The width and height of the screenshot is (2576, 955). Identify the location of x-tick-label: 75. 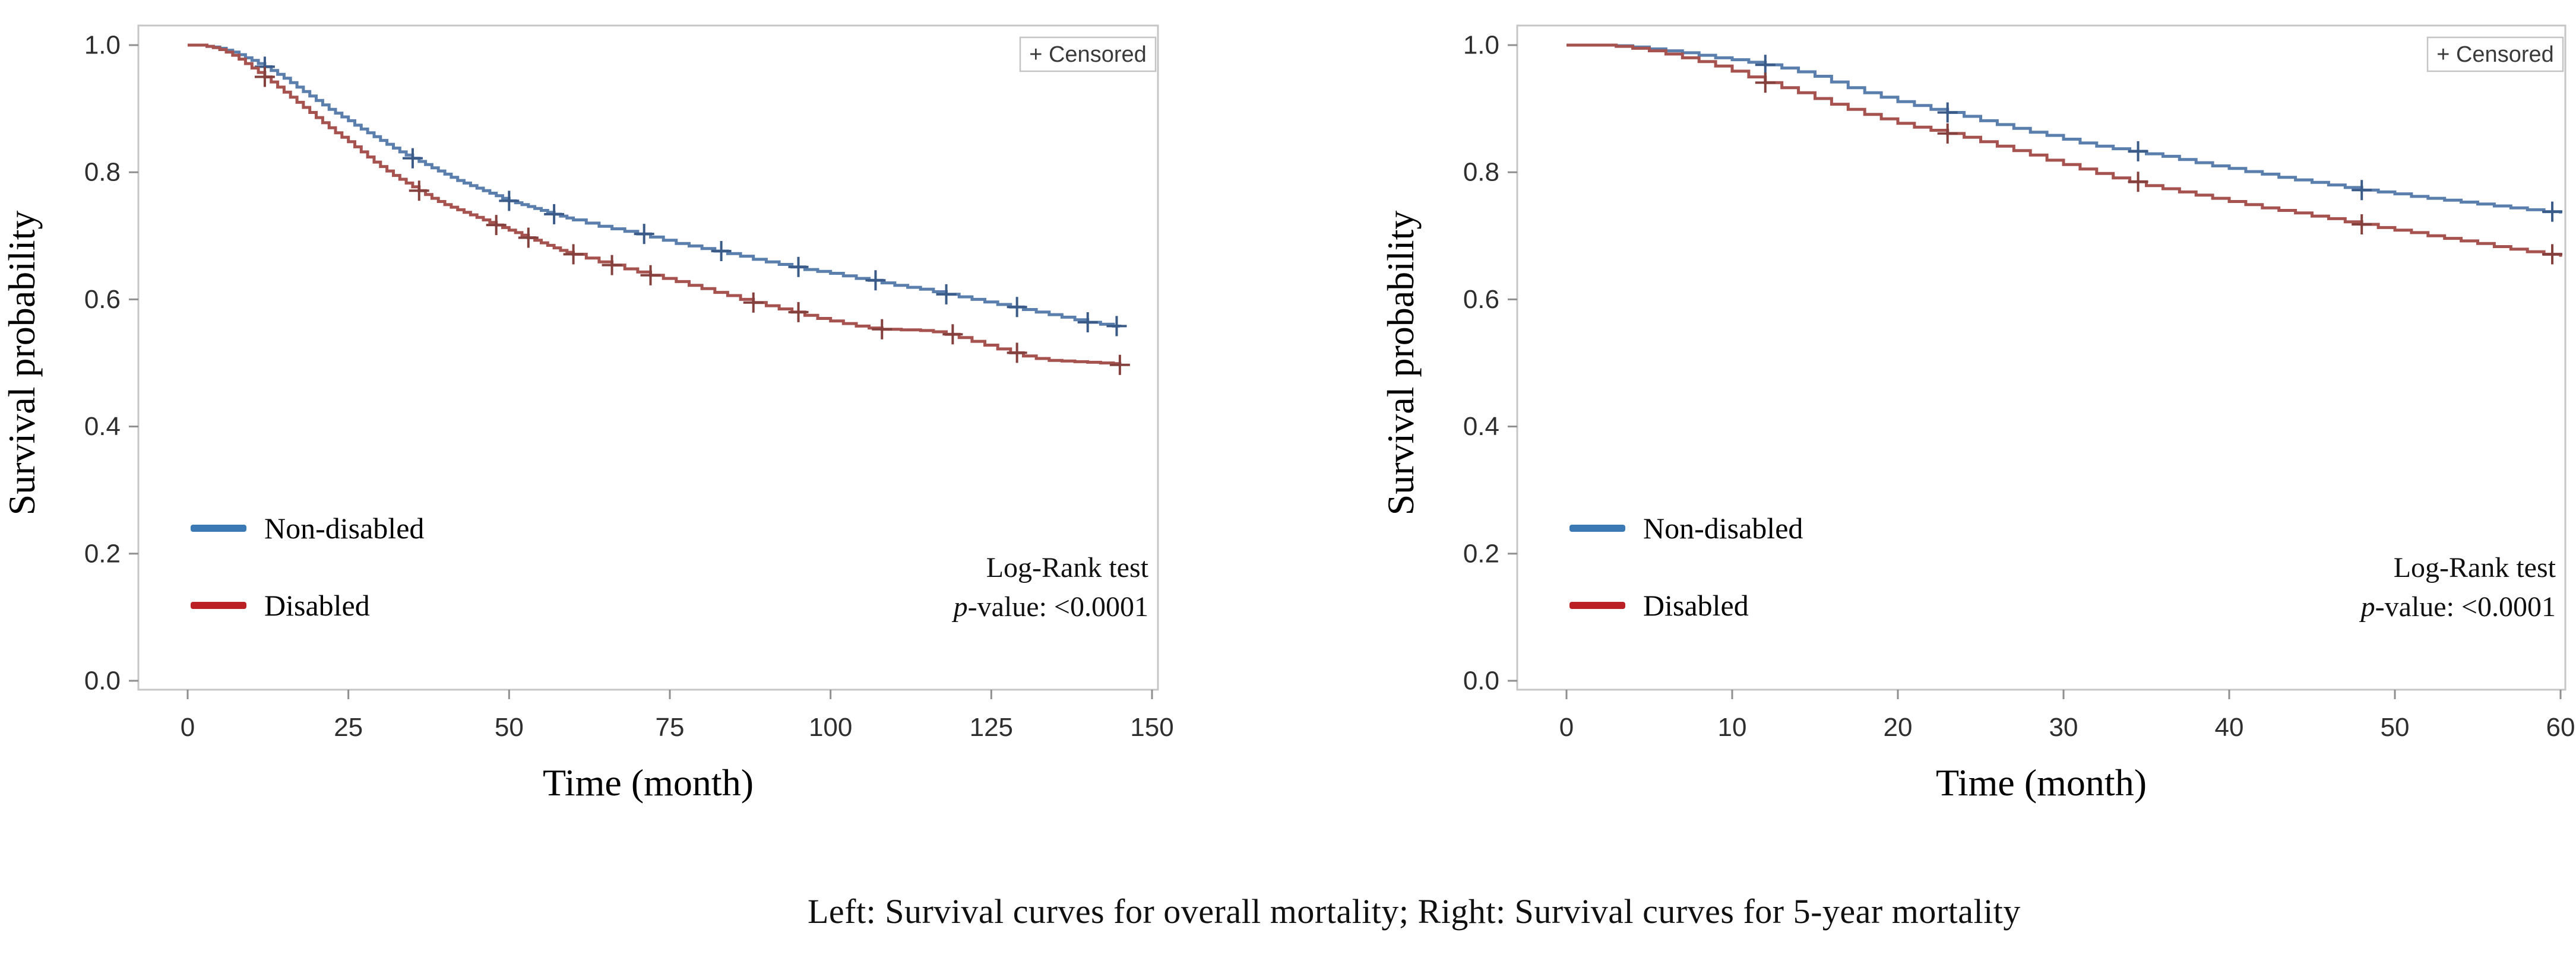
(670, 727).